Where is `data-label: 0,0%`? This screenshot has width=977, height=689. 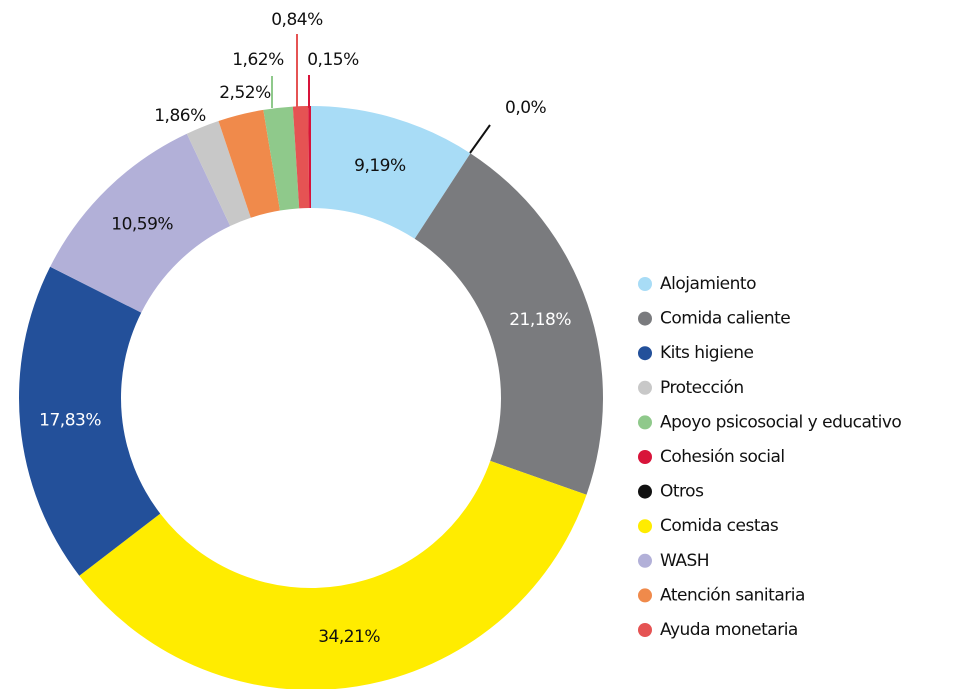
data-label: 0,0% is located at coordinates (526, 108).